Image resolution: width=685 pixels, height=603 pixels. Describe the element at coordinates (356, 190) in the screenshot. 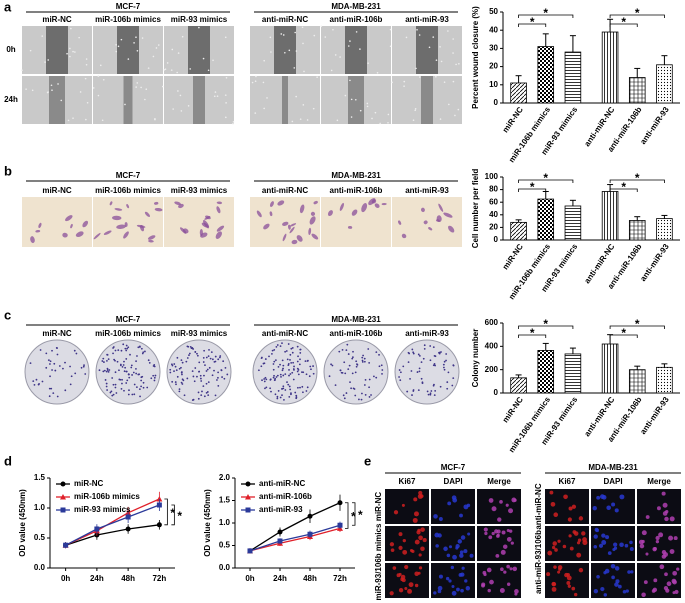

I see `column-label: anti-miR-106b` at that location.